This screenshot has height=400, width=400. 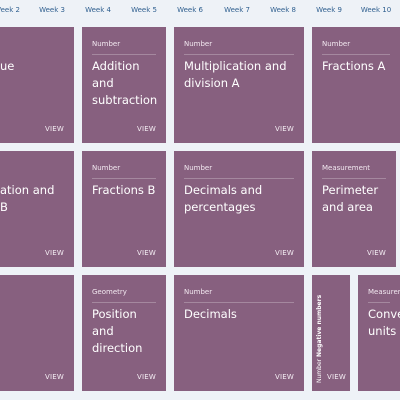 What do you see at coordinates (356, 85) in the screenshot?
I see `unit-card-fractions-a: Number Fractions A` at bounding box center [356, 85].